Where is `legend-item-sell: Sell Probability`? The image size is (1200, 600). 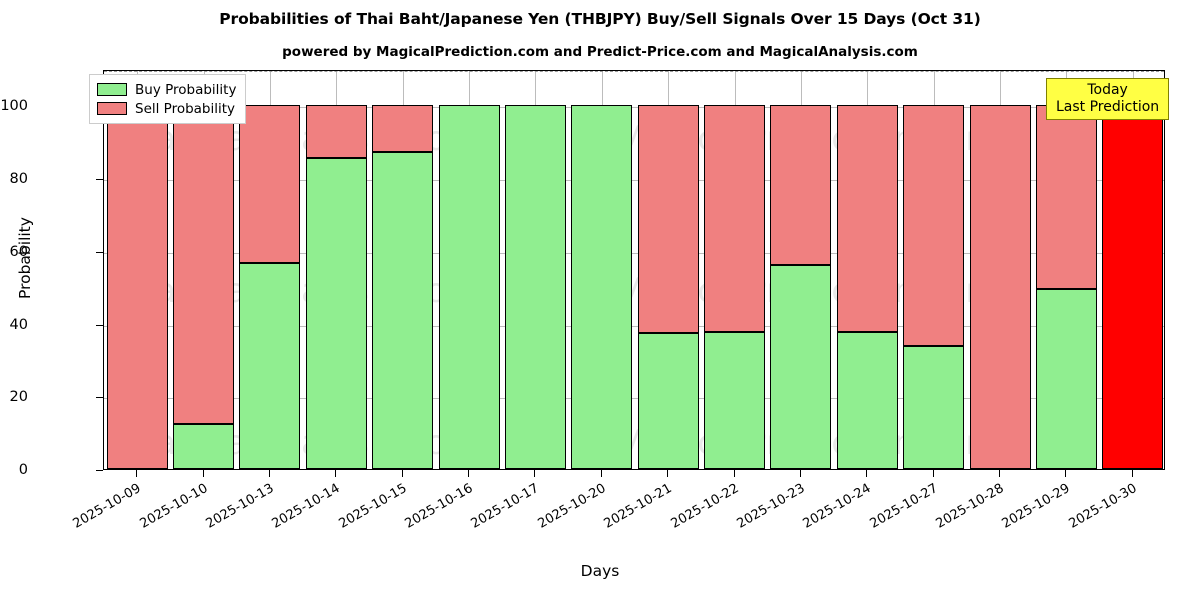 legend-item-sell: Sell Probability is located at coordinates (166, 108).